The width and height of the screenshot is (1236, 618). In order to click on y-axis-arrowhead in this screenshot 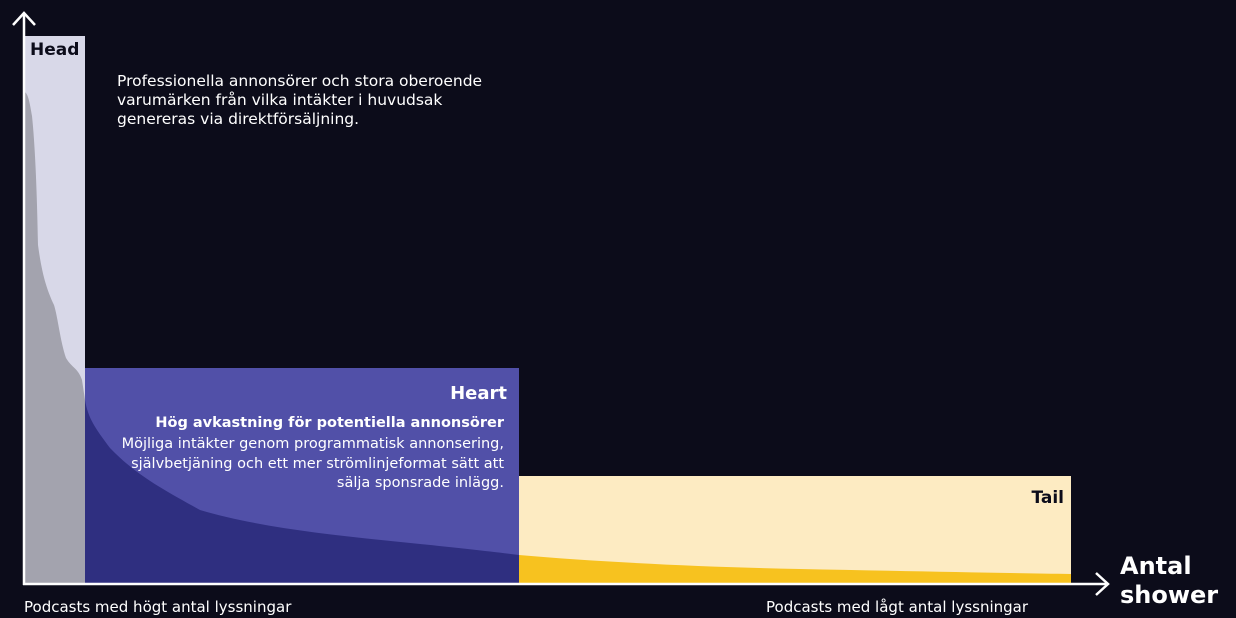, I will do `click(24, 18)`.